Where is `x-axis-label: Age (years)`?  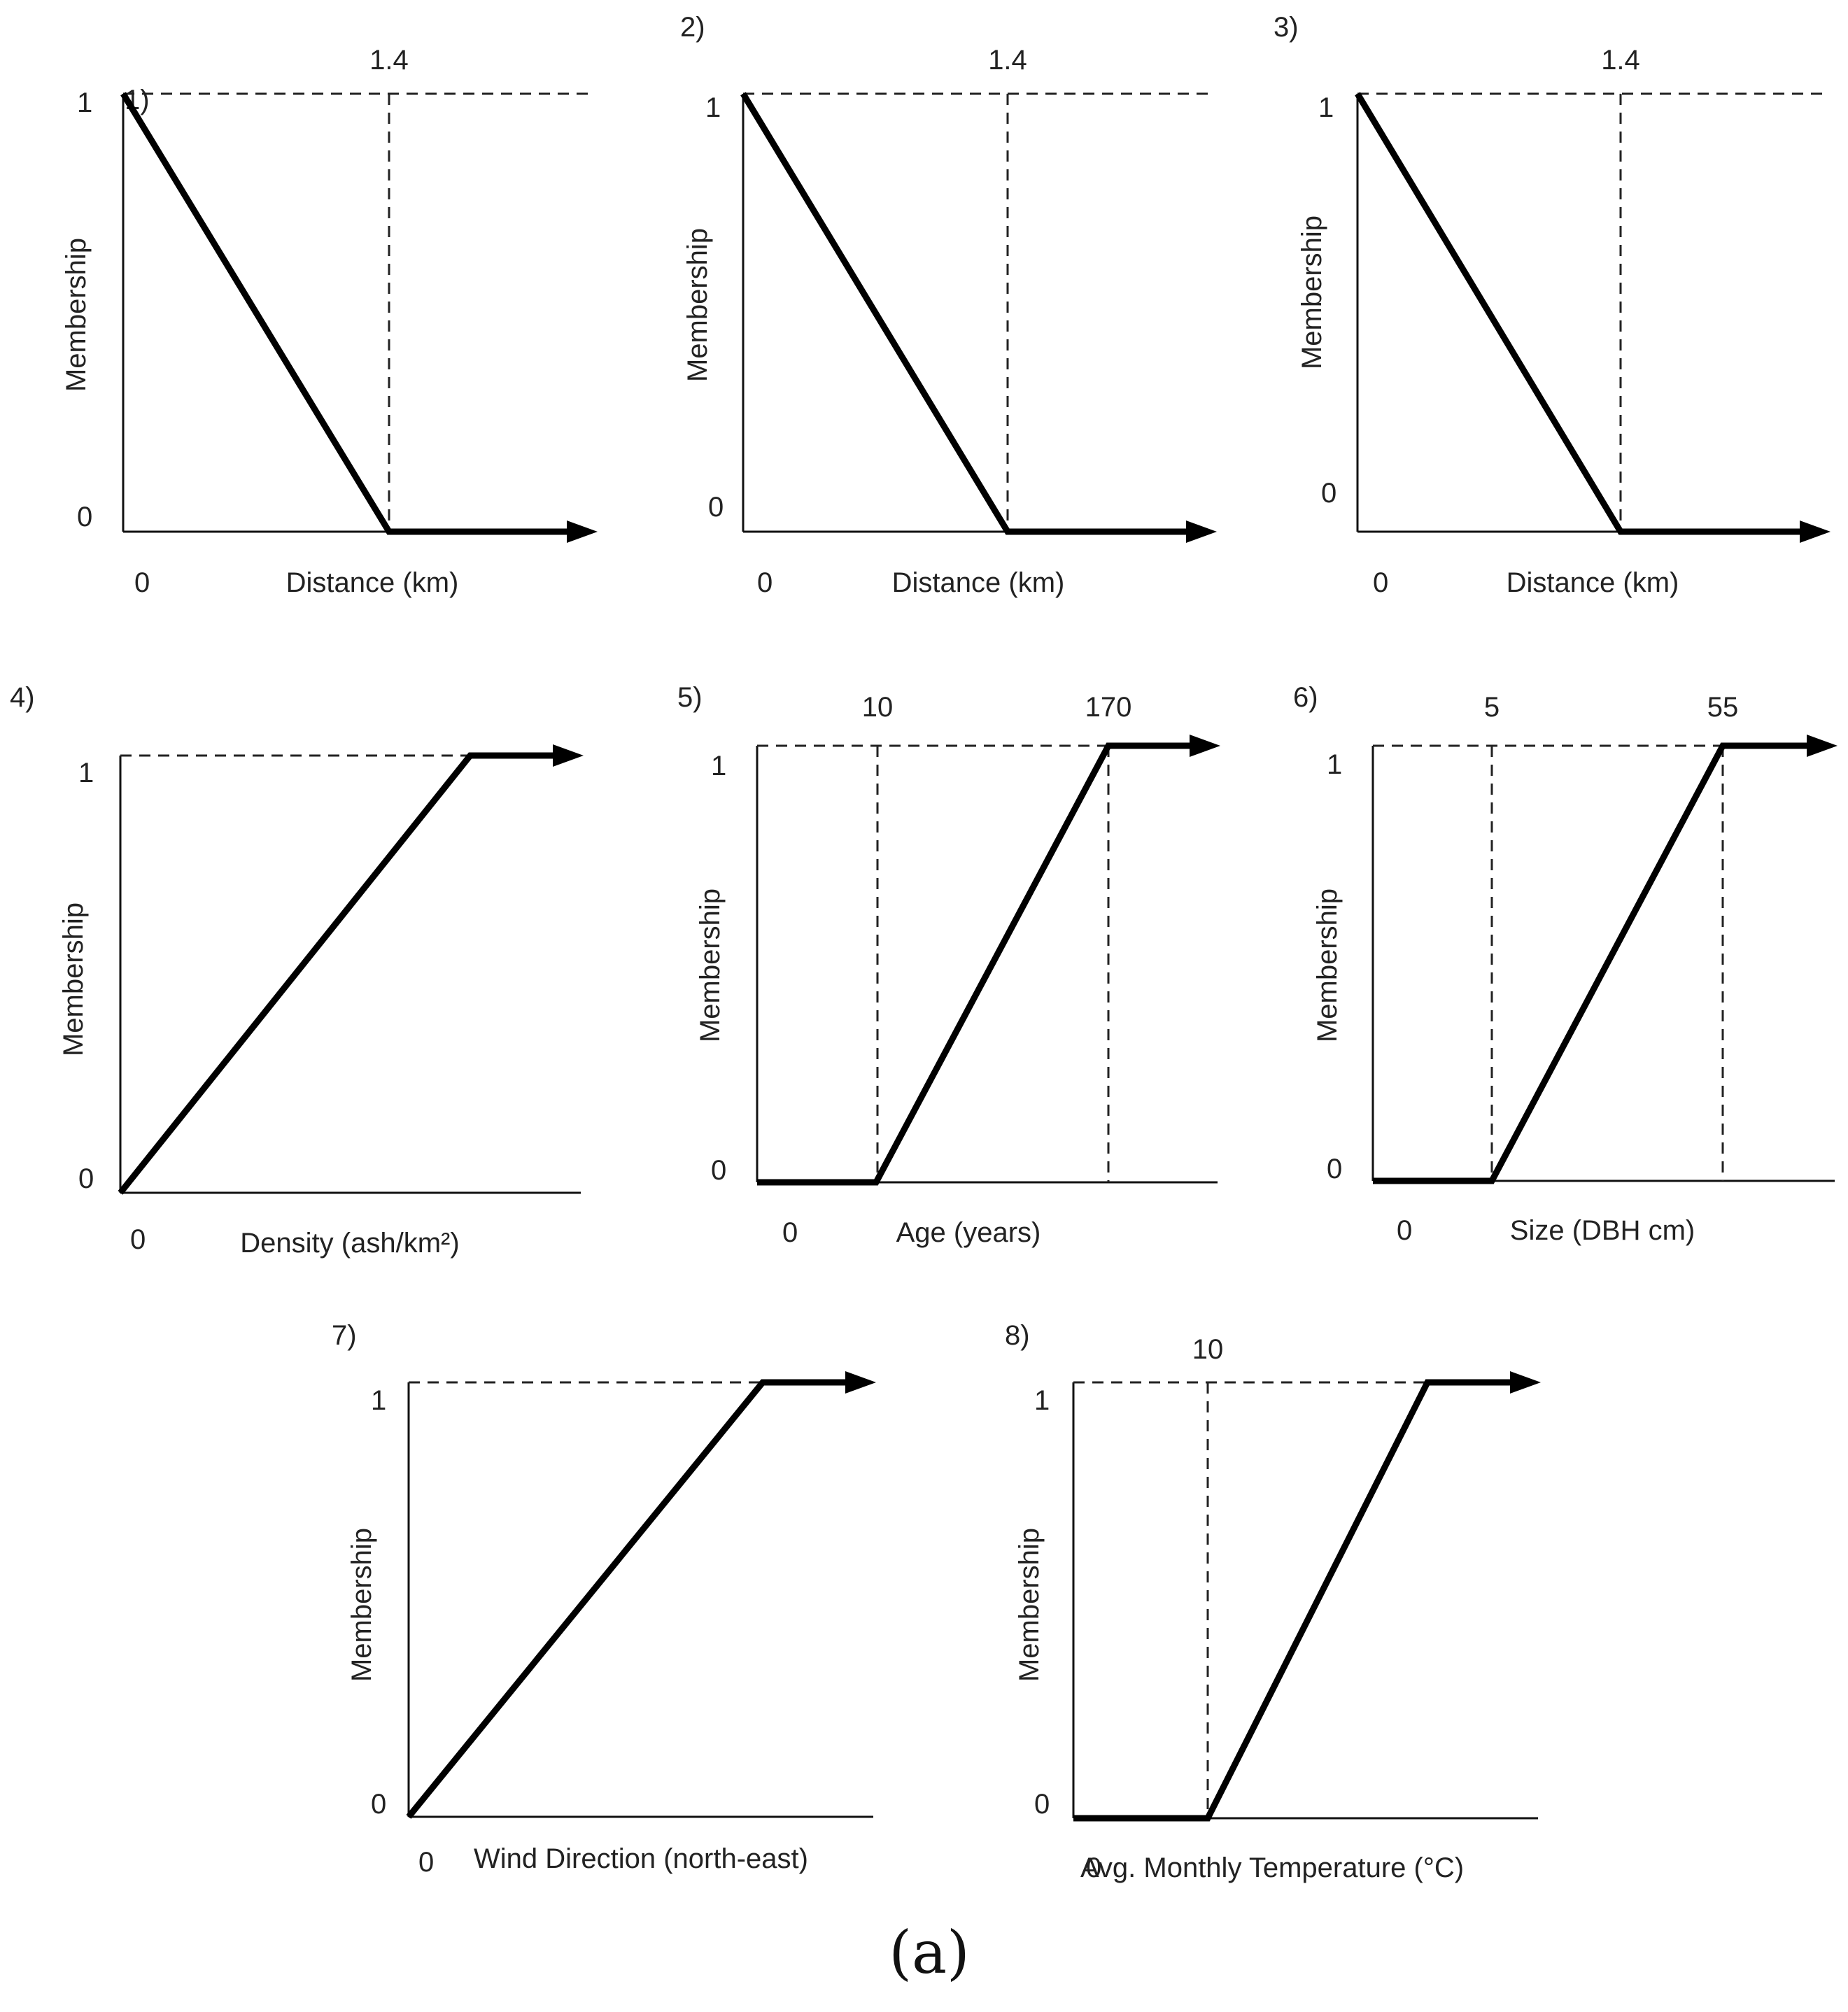 x-axis-label: Age (years) is located at coordinates (969, 1232).